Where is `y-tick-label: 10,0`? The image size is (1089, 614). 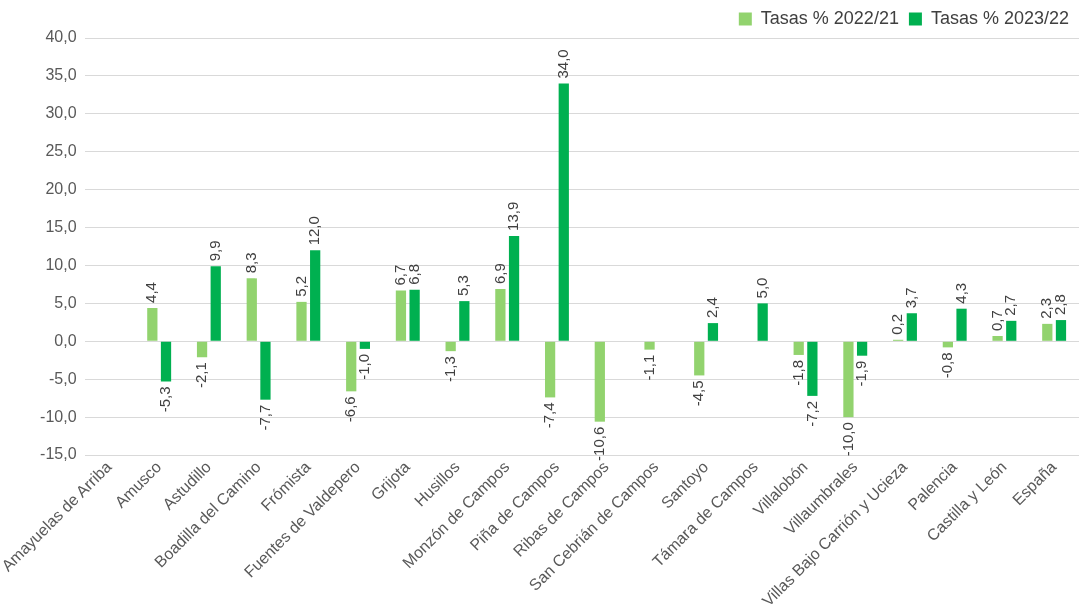
y-tick-label: 10,0 is located at coordinates (61, 264).